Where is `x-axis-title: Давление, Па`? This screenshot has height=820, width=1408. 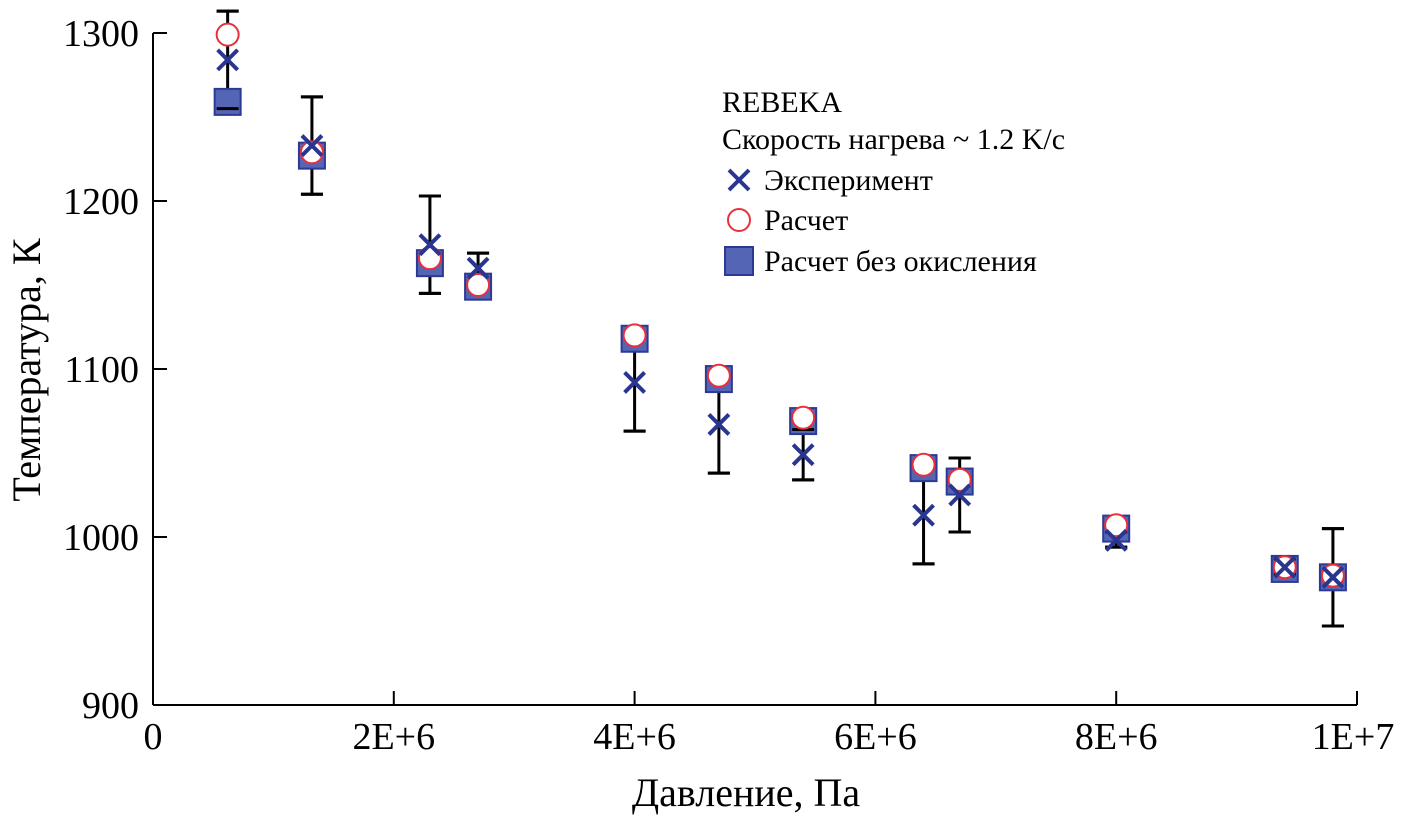
x-axis-title: Давление, Па is located at coordinates (746, 792).